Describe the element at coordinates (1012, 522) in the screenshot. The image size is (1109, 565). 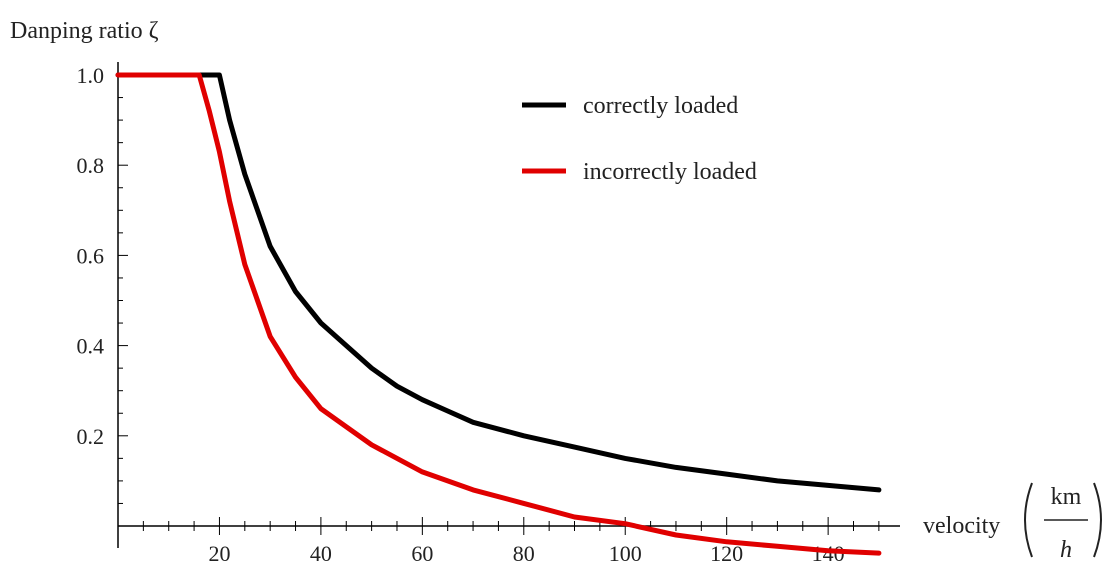
I see `x-axis-title: velocity km h` at that location.